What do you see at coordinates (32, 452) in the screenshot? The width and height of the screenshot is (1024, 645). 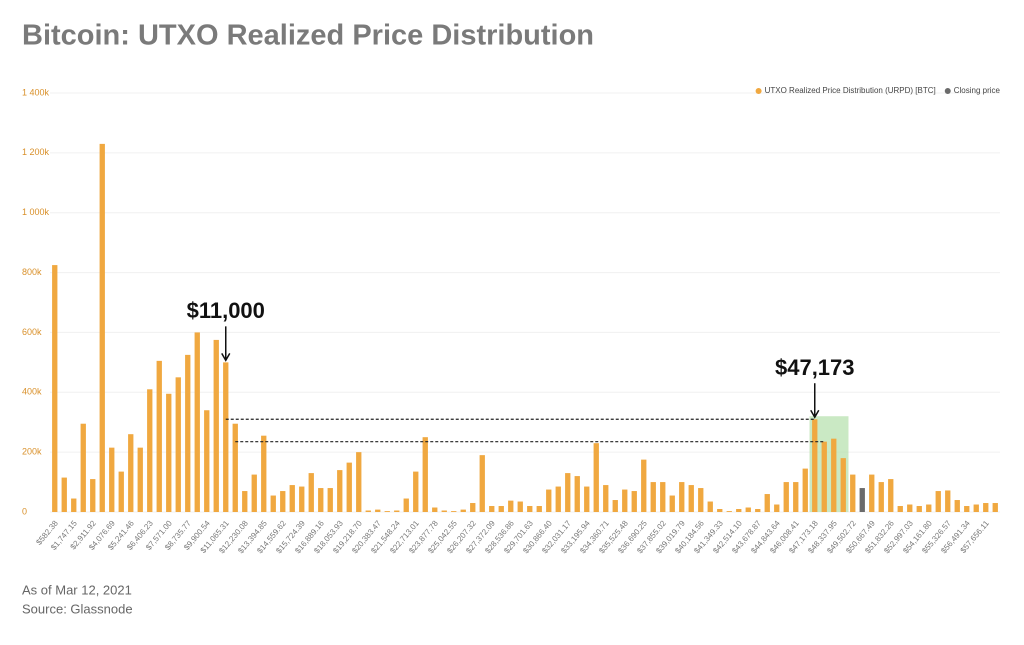 I see `y-tick-label: 200k` at bounding box center [32, 452].